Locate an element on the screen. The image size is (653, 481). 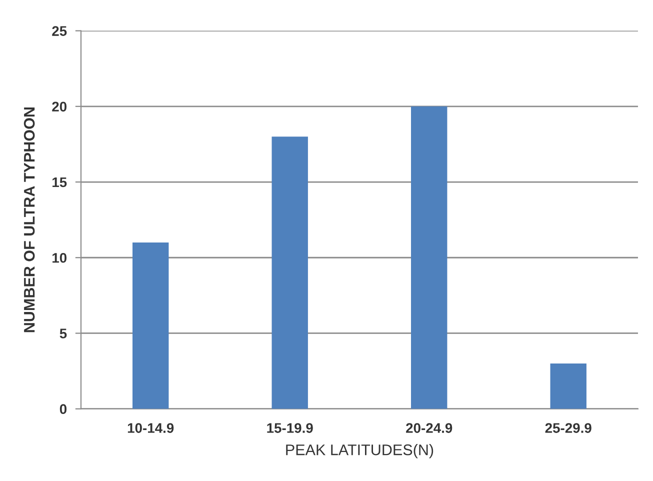
y-axis-title: NUMBER OF ULTRA TYPHOON is located at coordinates (29, 220).